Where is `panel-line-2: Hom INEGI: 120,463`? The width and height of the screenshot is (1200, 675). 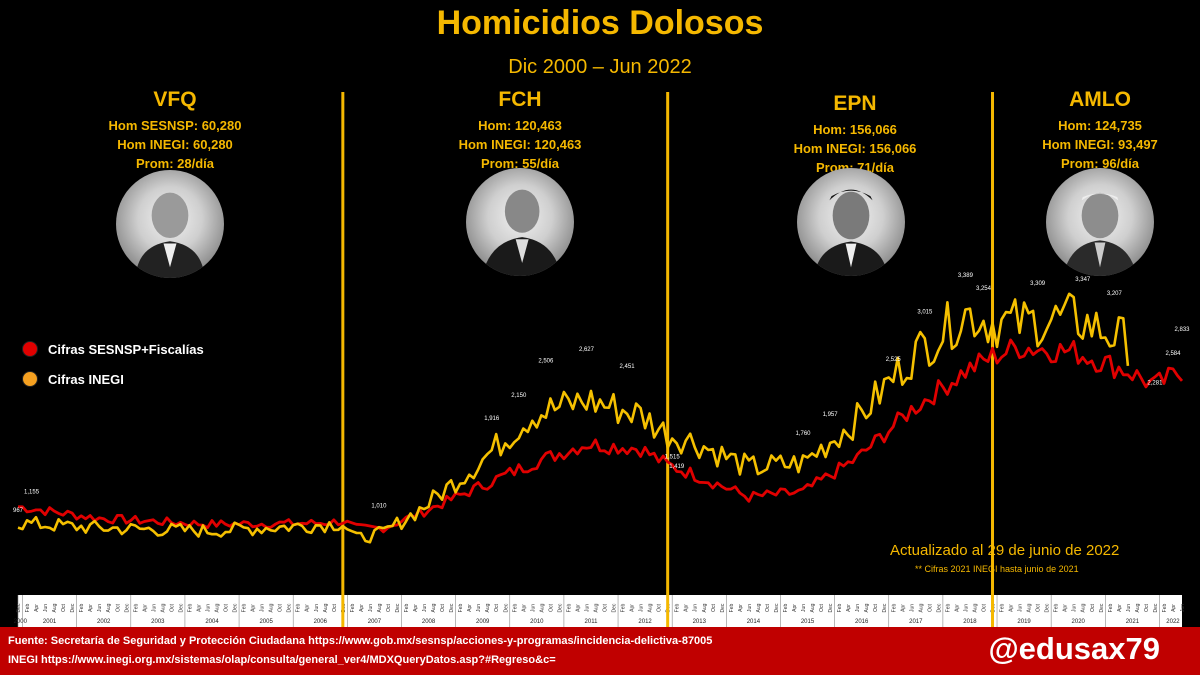 panel-line-2: Hom INEGI: 120,463 is located at coordinates (520, 144).